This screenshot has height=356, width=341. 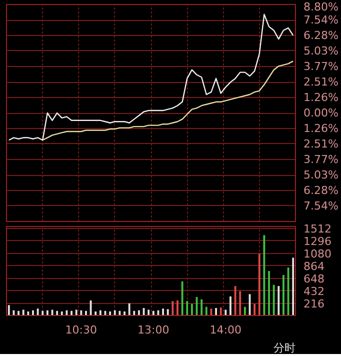 I want to click on y-tick-label: 1512, so click(x=318, y=229).